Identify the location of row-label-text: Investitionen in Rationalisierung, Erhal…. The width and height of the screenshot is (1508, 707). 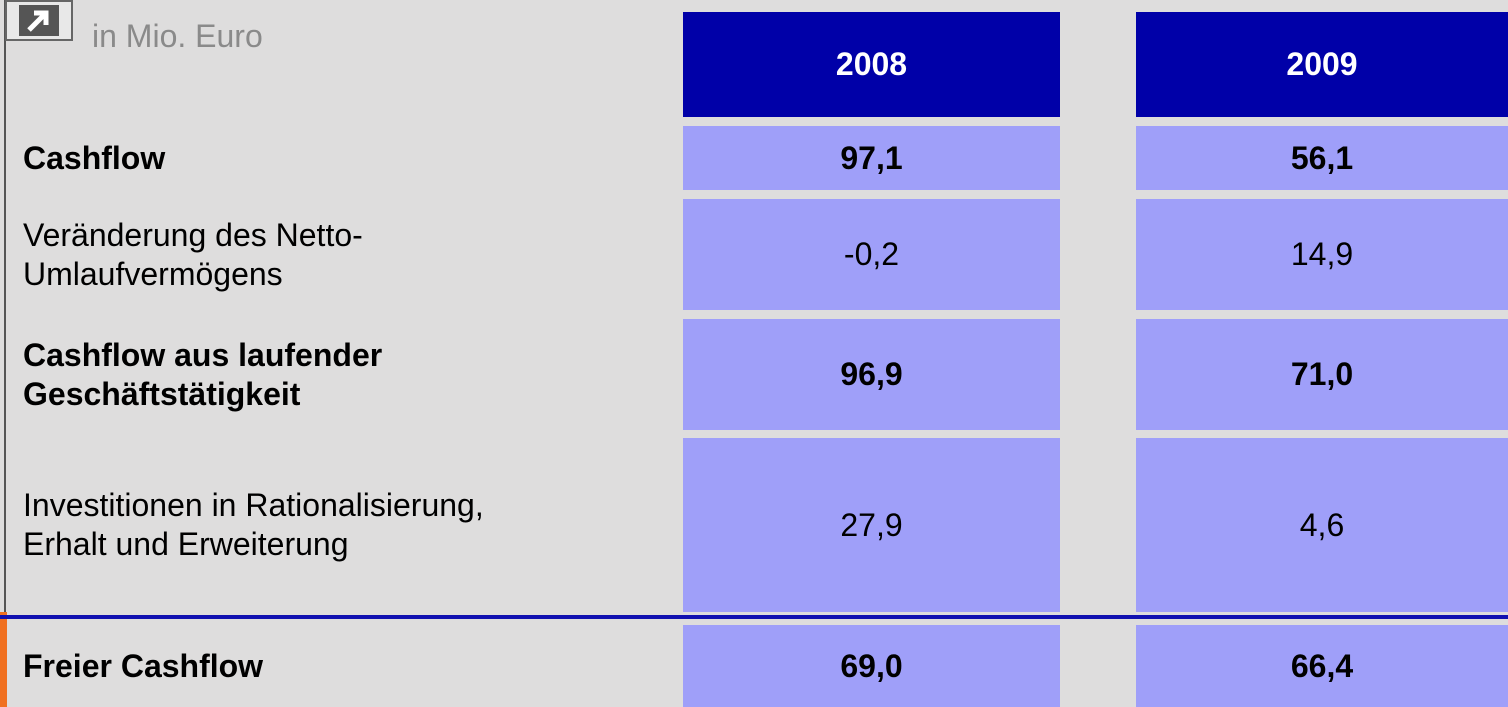
(253, 524).